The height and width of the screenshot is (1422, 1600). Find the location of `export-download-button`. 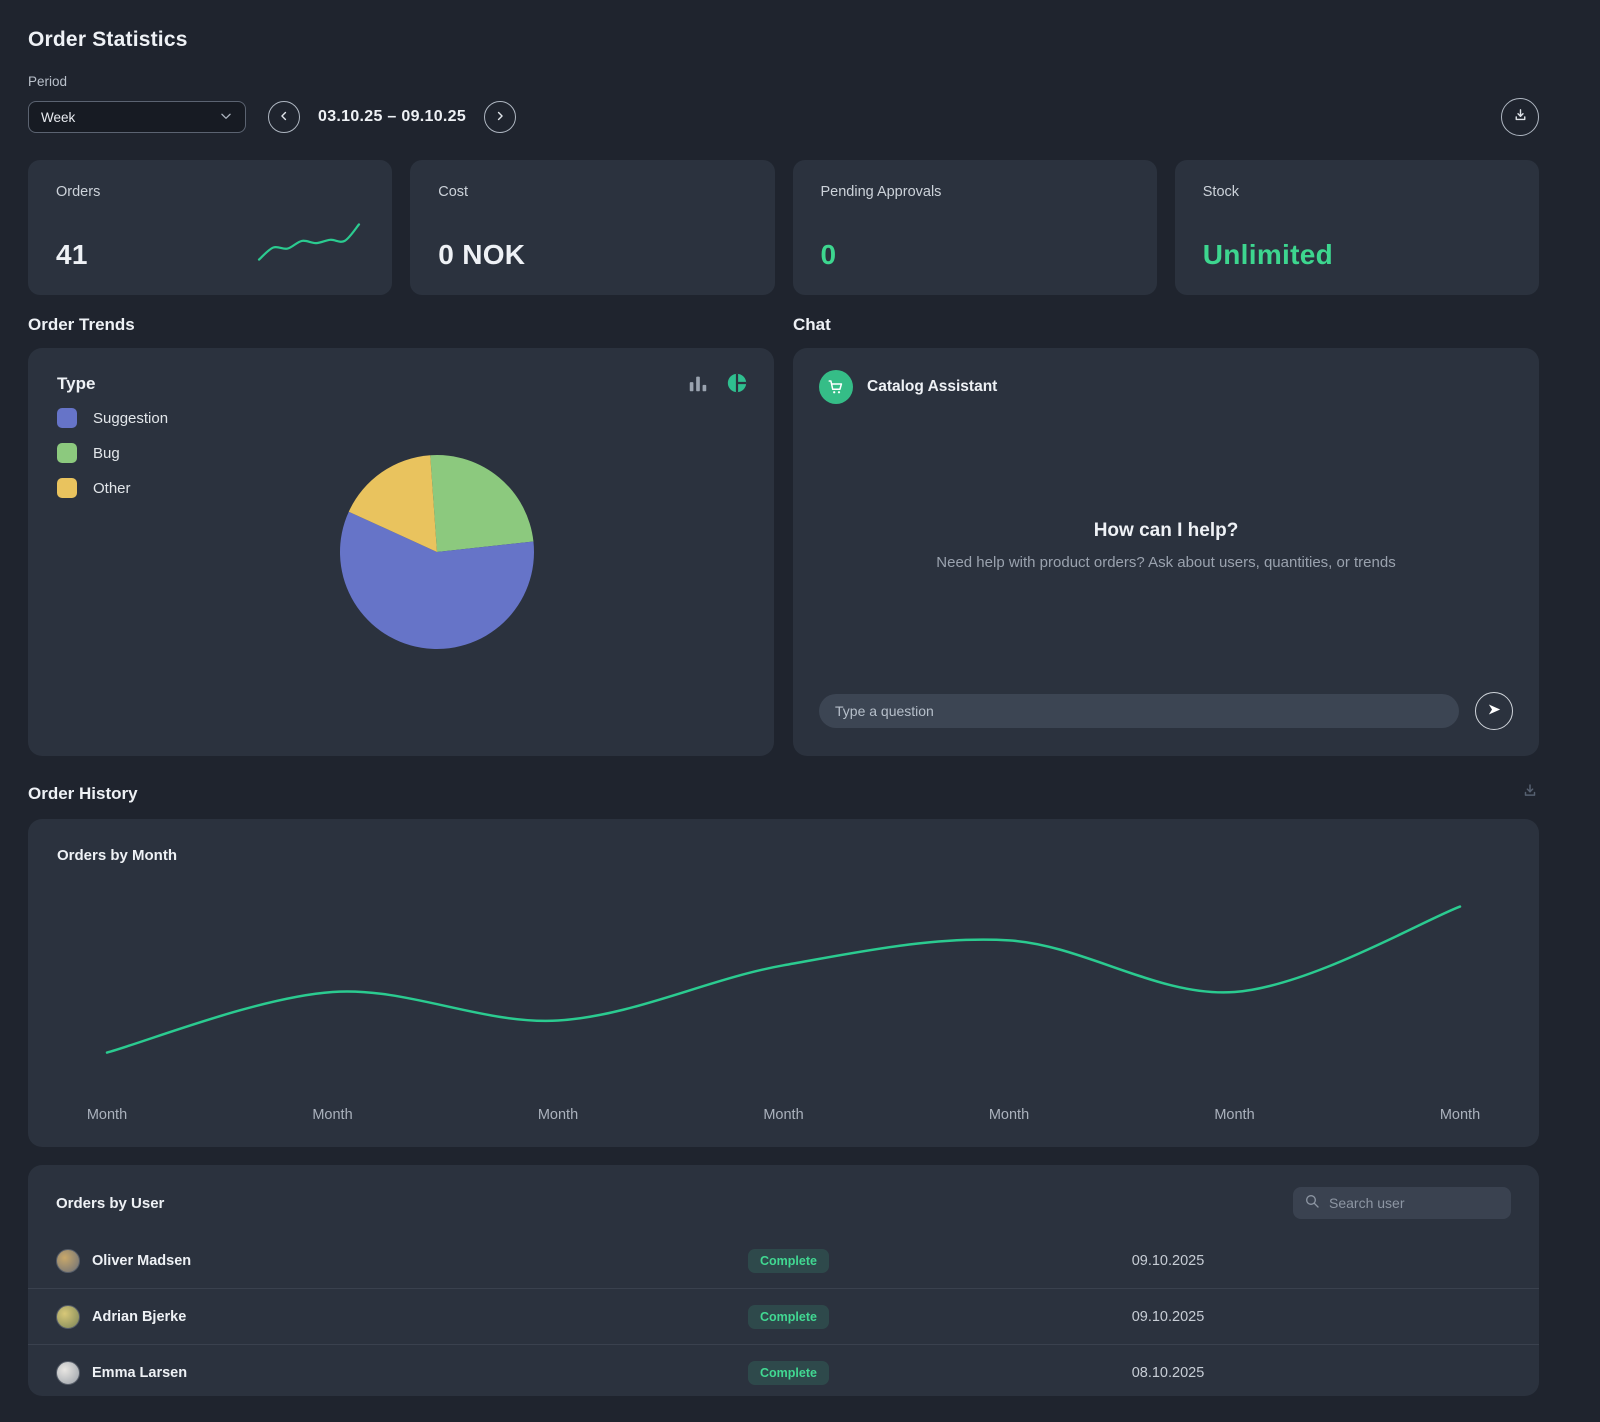

export-download-button is located at coordinates (1520, 117).